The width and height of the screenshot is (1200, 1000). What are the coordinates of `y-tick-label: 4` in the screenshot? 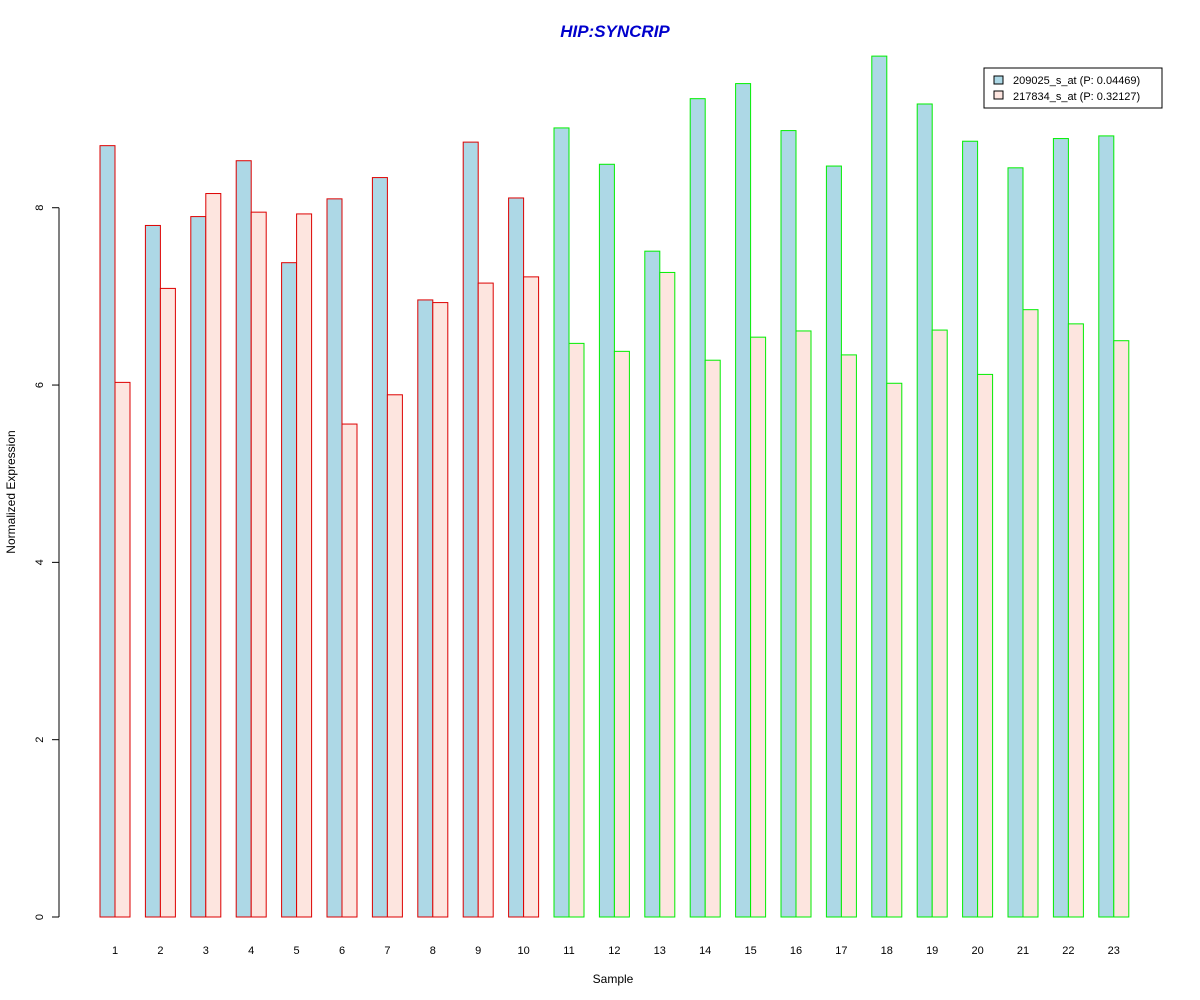 It's located at (40, 562).